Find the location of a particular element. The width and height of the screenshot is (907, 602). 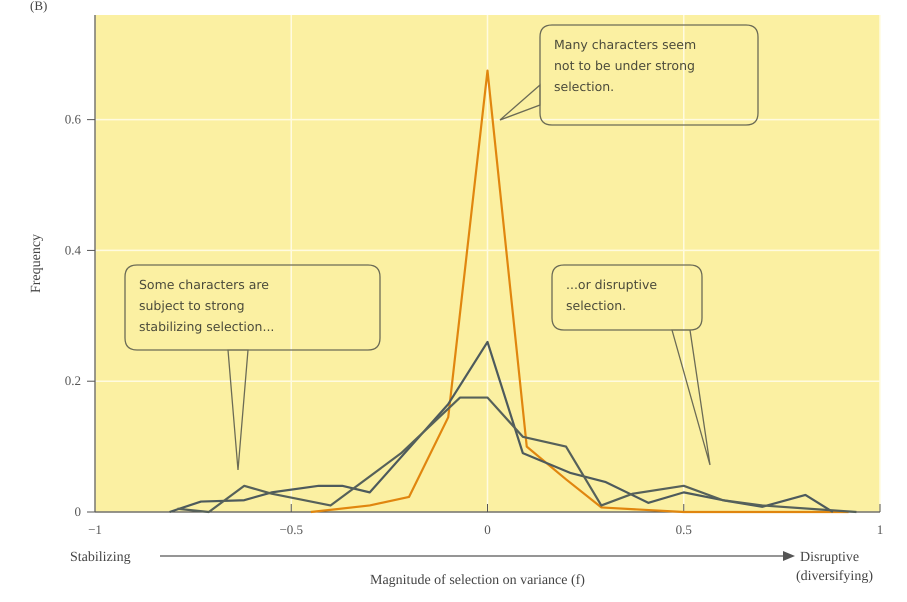

text: Stabilizing is located at coordinates (100, 557).